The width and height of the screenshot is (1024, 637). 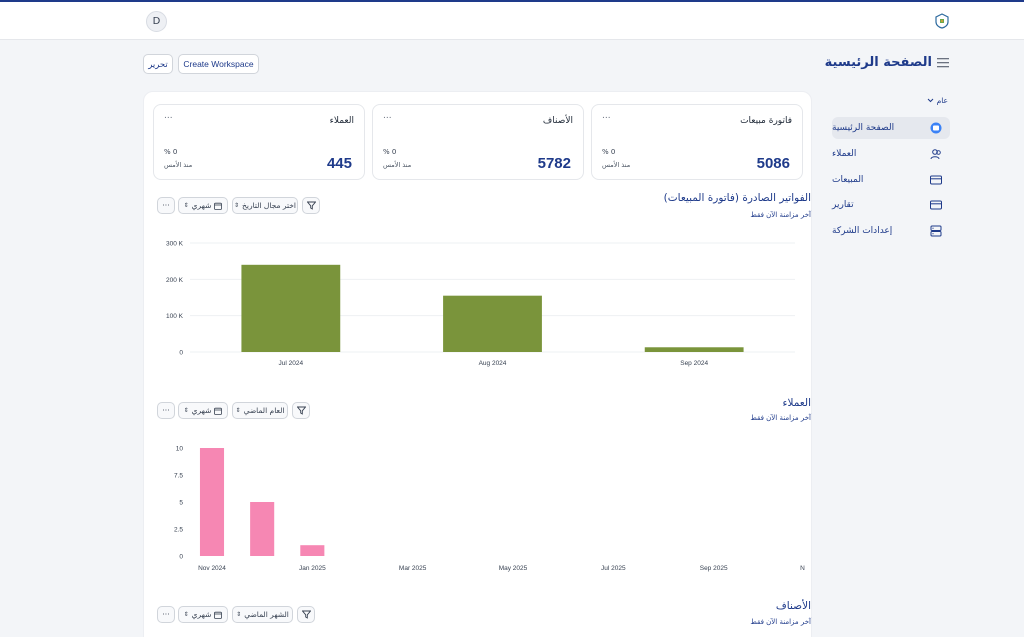 What do you see at coordinates (843, 205) in the screenshot?
I see `sidebar-item-label: تقارير` at bounding box center [843, 205].